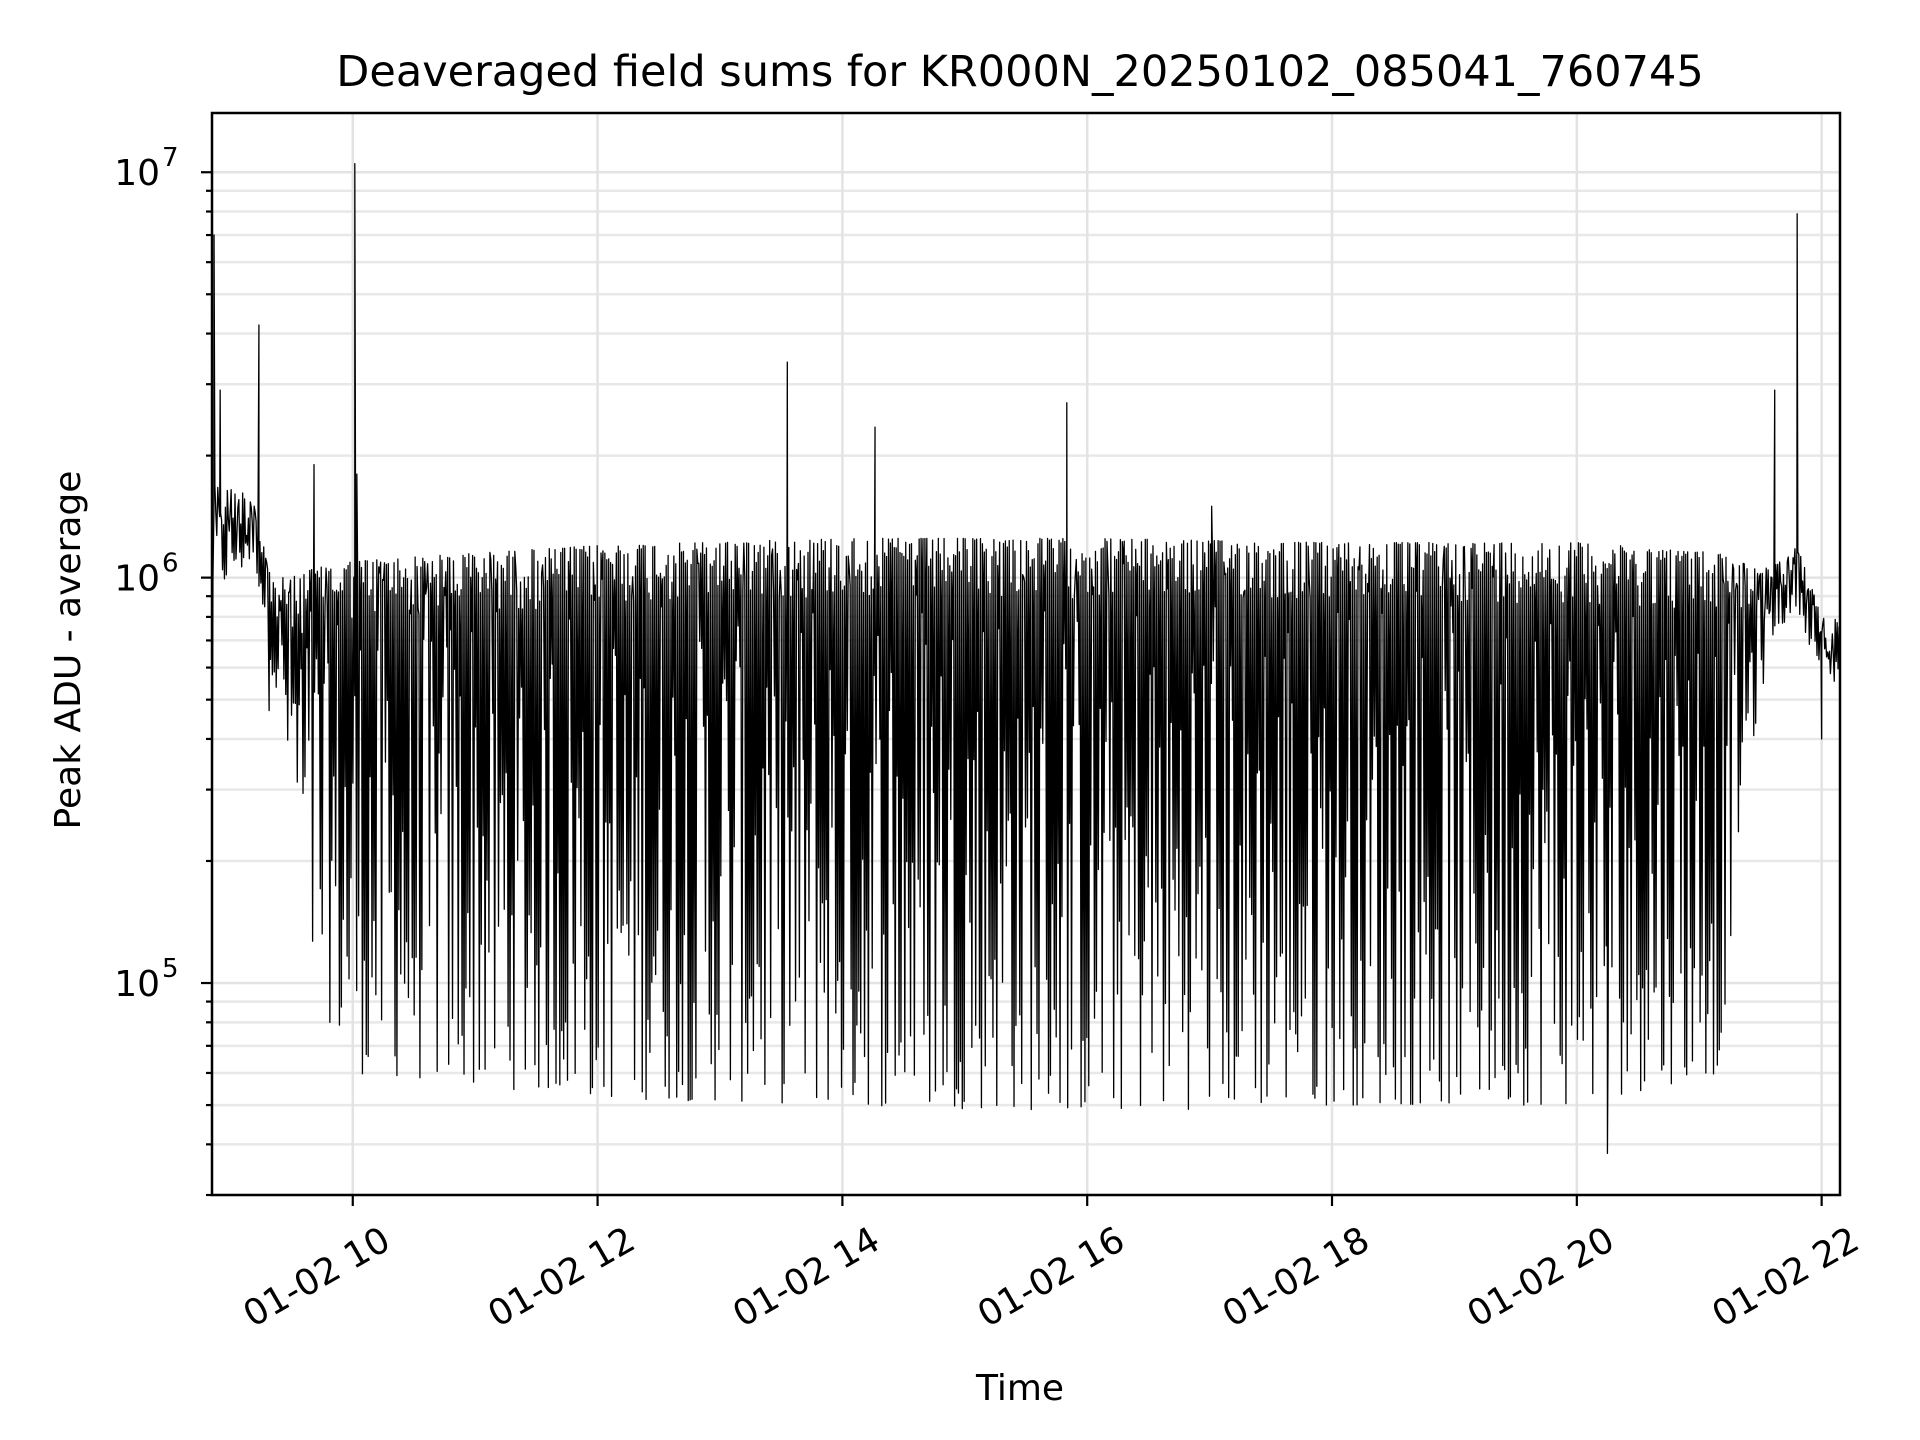  What do you see at coordinates (170, 564) in the screenshot?
I see `y-tick-label-exponent: 6` at bounding box center [170, 564].